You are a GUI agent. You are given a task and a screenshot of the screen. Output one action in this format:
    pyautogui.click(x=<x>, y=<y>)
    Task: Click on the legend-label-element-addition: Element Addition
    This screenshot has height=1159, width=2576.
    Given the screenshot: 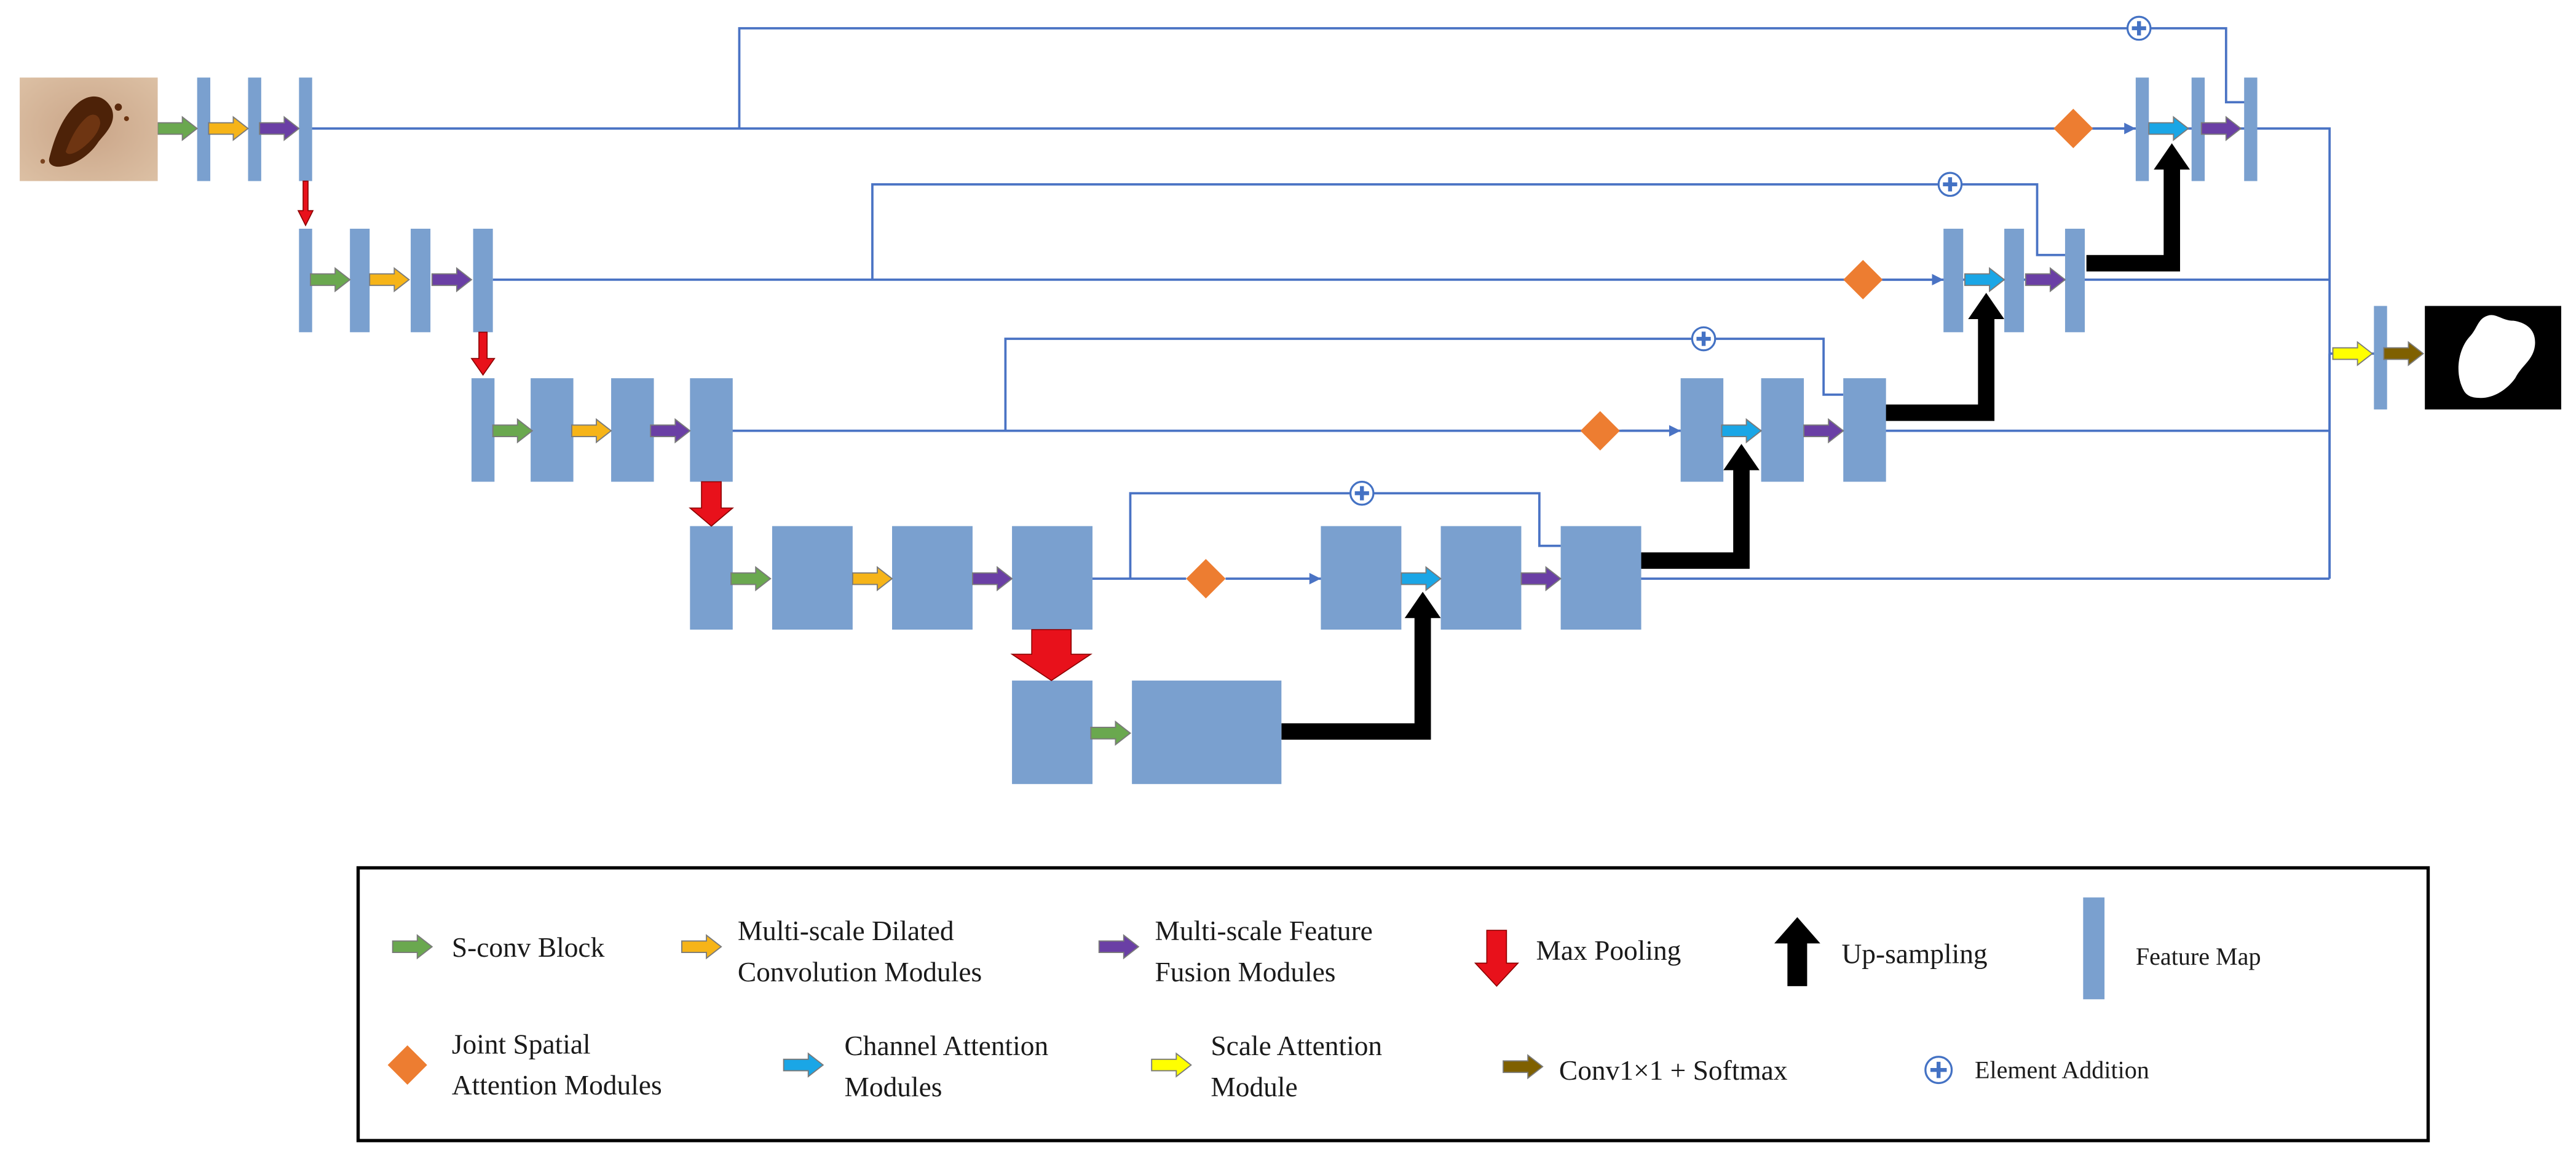 What is the action you would take?
    pyautogui.click(x=2062, y=1070)
    